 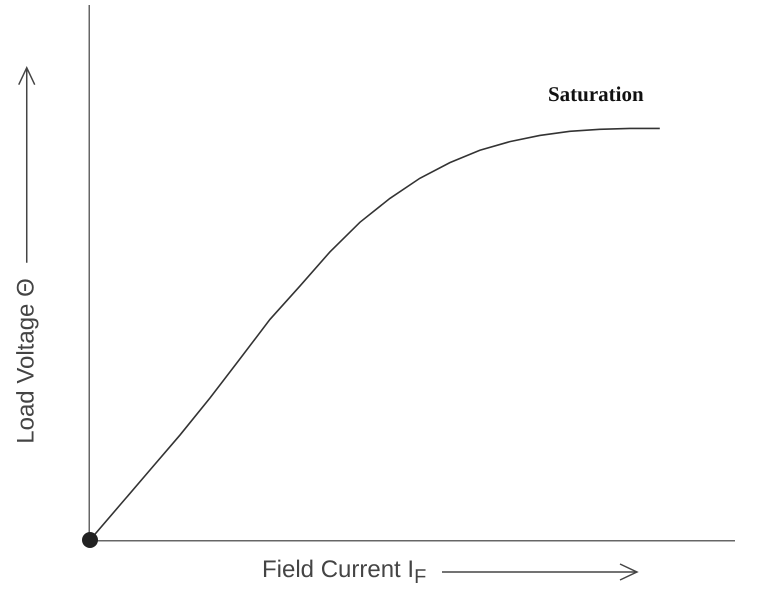 I want to click on text: Saturation, so click(x=596, y=94).